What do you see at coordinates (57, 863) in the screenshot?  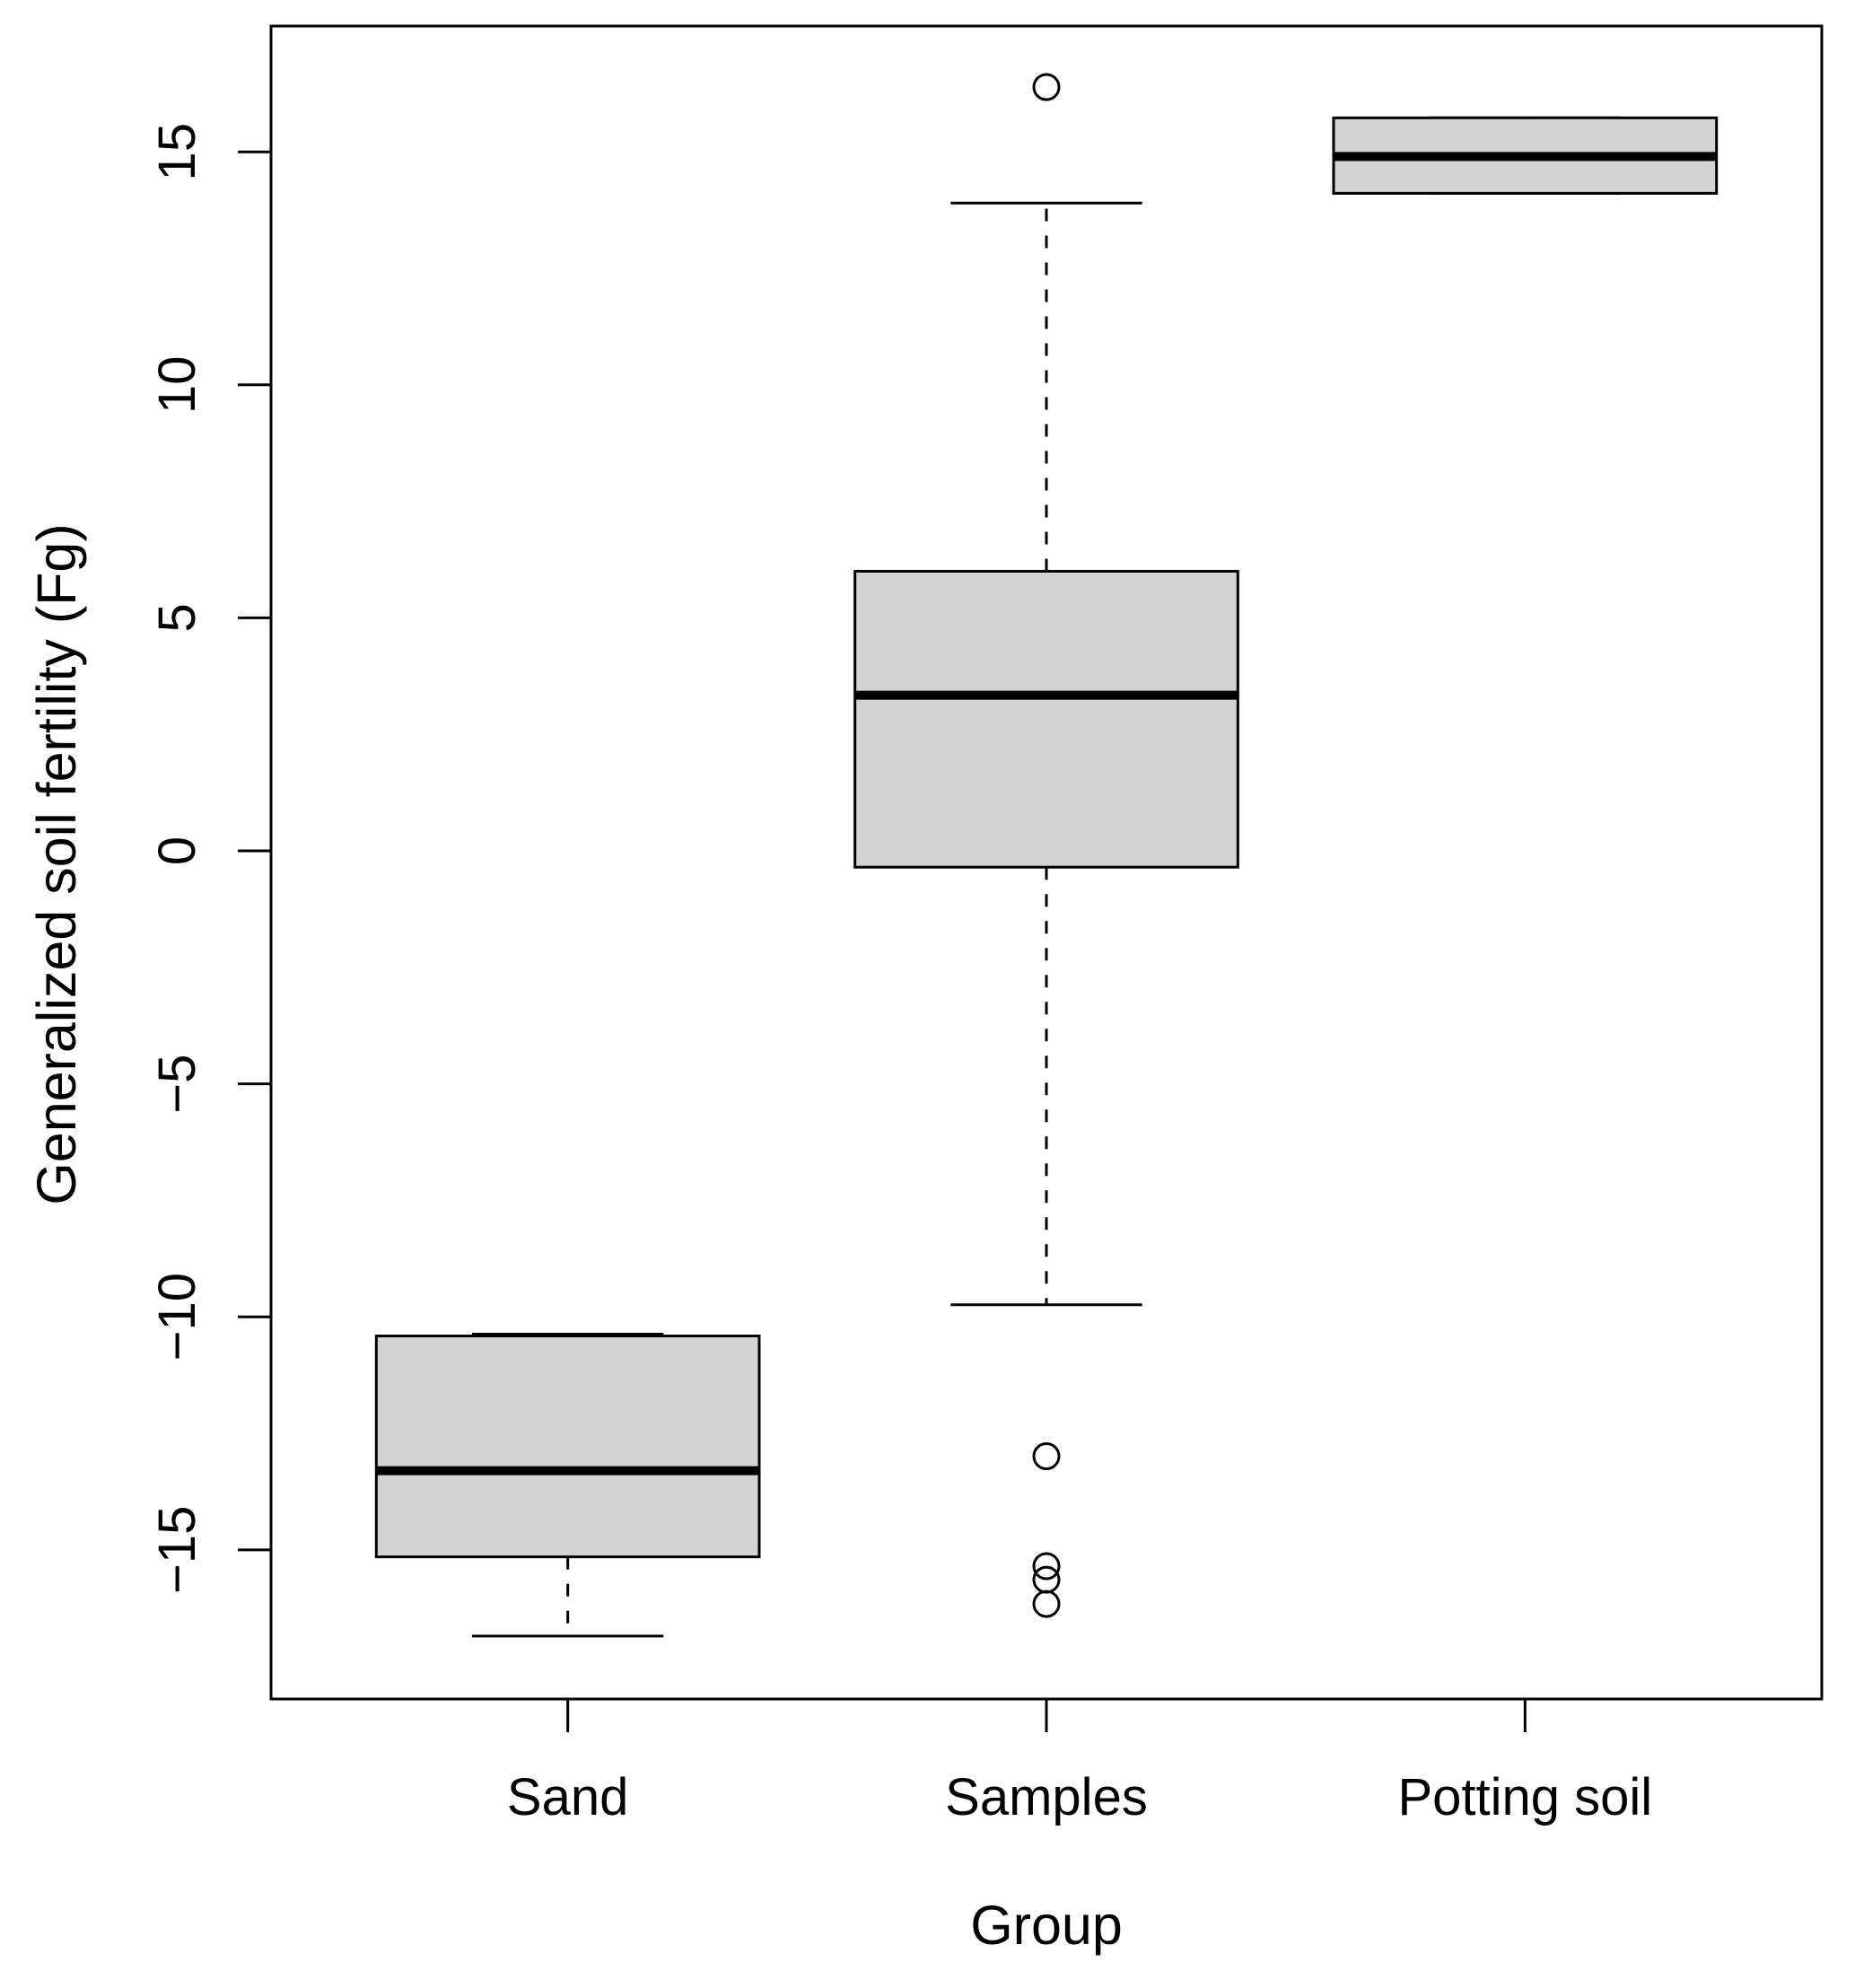 I see `y-axis-title: Generalized soil fertility (Fg)` at bounding box center [57, 863].